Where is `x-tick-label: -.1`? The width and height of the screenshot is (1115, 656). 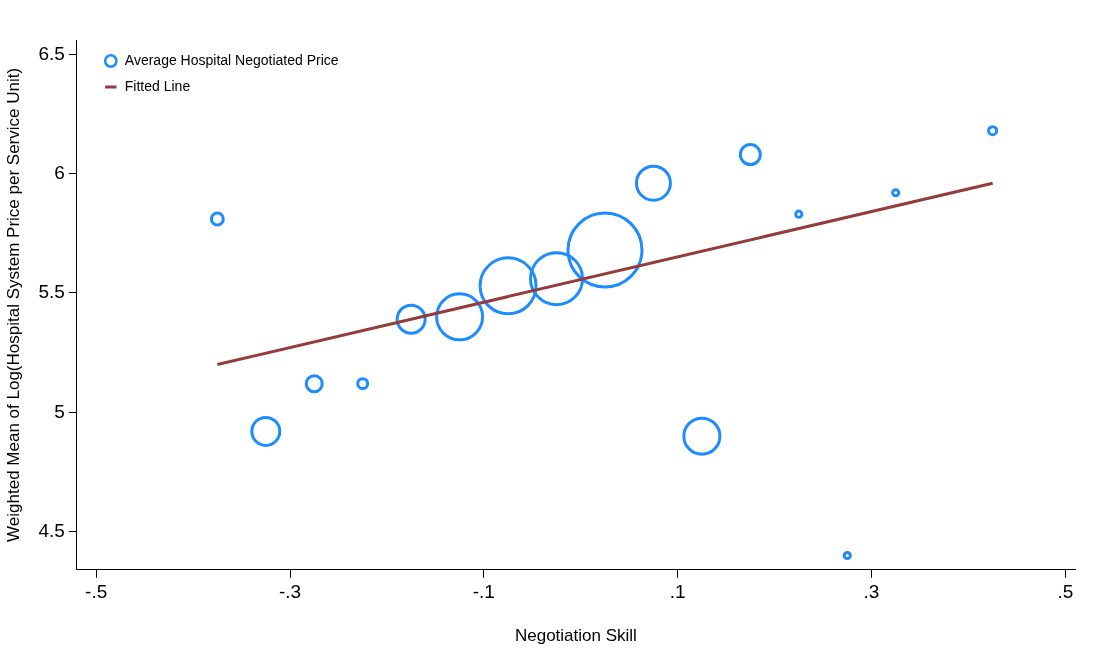 x-tick-label: -.1 is located at coordinates (483, 592).